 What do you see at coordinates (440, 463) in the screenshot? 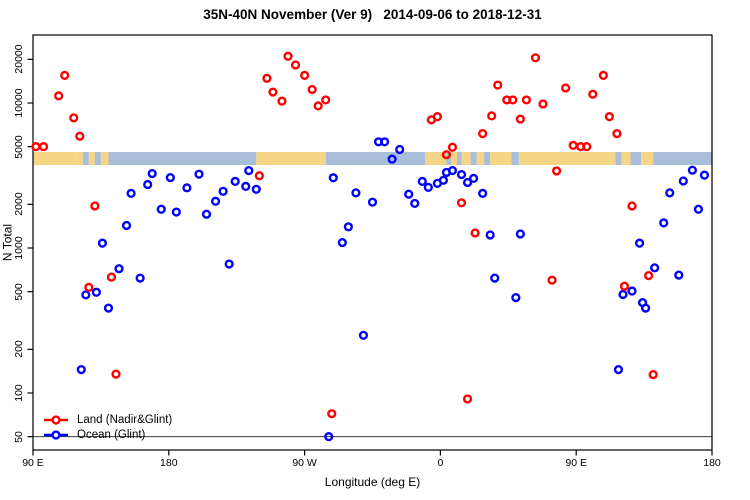
I see `x-tick-label: 0` at bounding box center [440, 463].